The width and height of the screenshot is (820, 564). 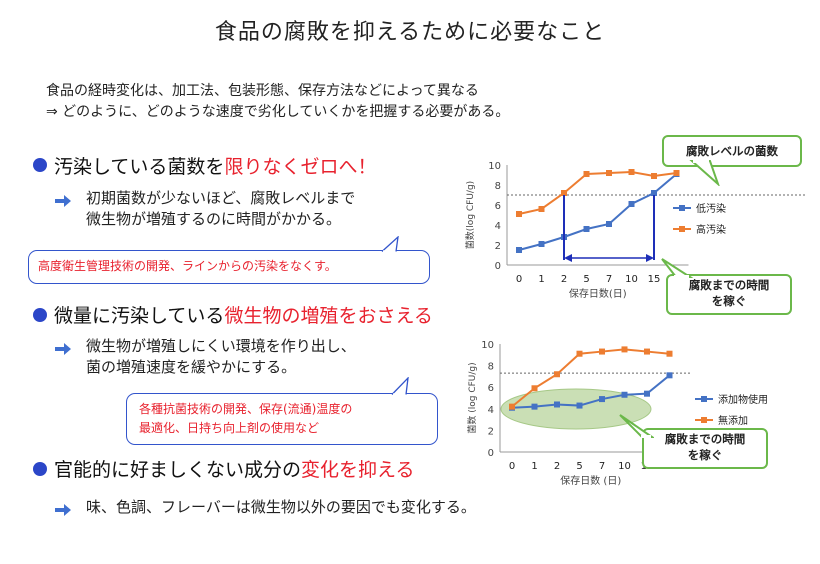 What do you see at coordinates (191, 367) in the screenshot?
I see `section-2-body-line-2: 菌の増殖速度を緩やかにする。` at bounding box center [191, 367].